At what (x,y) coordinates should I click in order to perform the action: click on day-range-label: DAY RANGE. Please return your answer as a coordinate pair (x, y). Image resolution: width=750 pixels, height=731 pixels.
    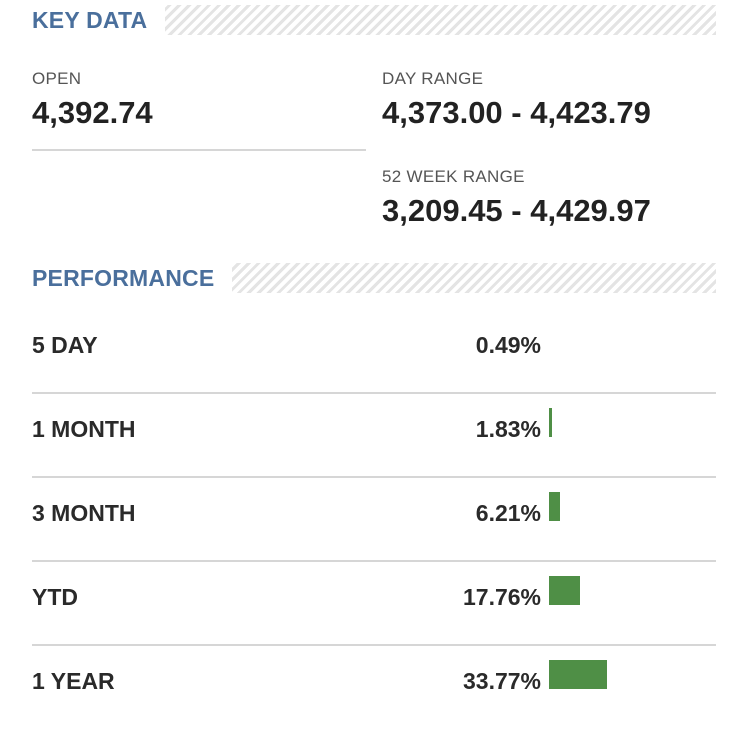
    Looking at the image, I should click on (433, 78).